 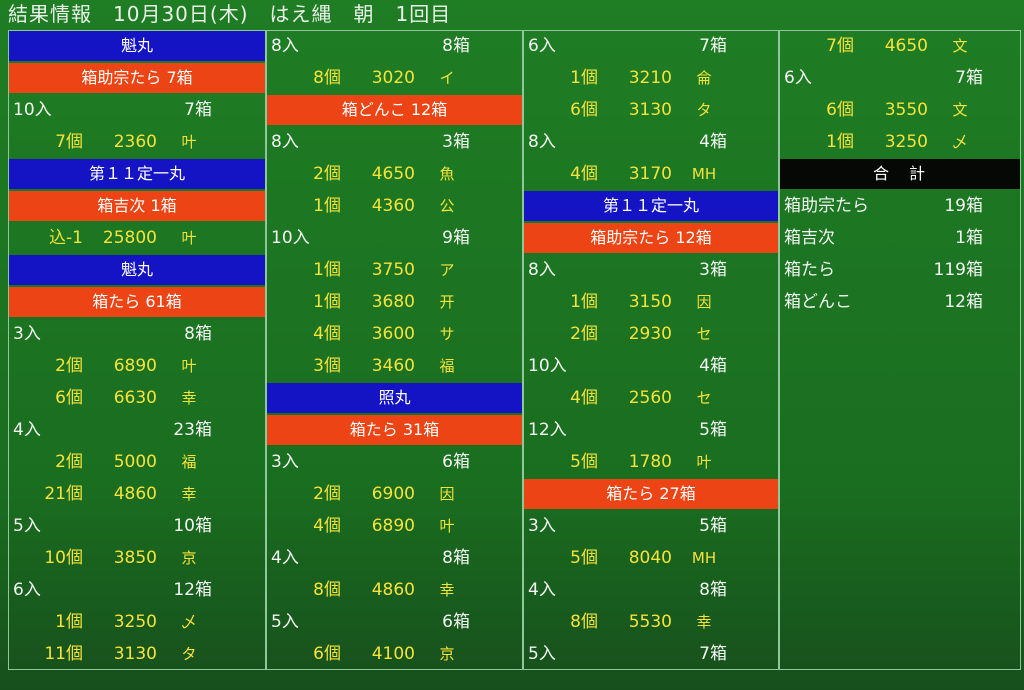 What do you see at coordinates (650, 78) in the screenshot?
I see `price: 3210` at bounding box center [650, 78].